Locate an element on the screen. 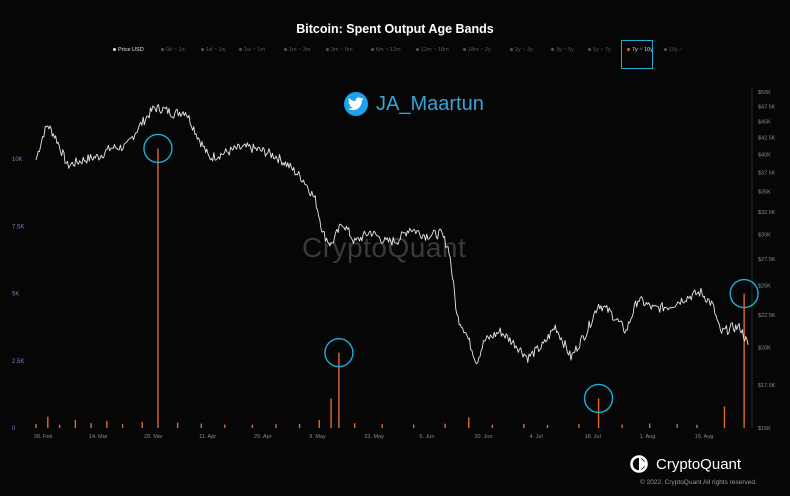  legend-label: 12m ~ 18m is located at coordinates (435, 50).